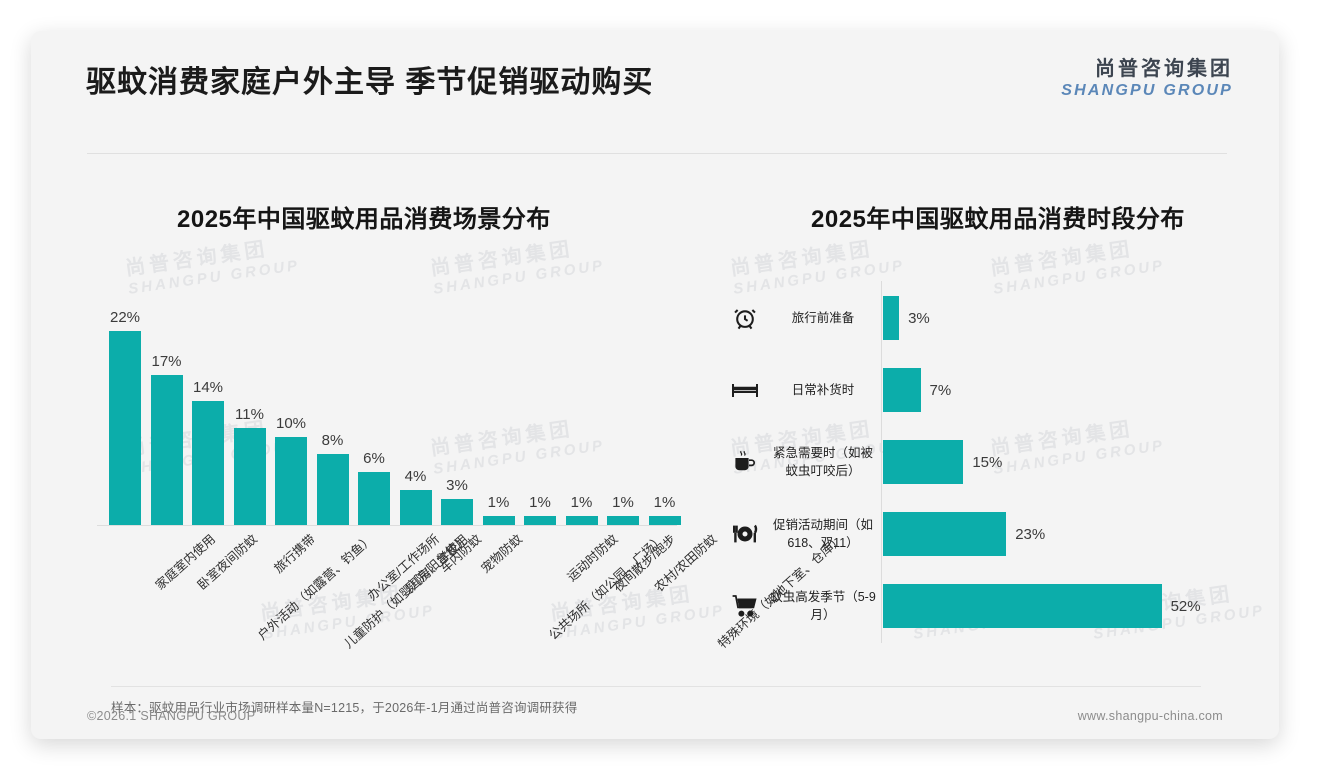 The image size is (1340, 780). I want to click on bar-value-label: 17%, so click(166, 361).